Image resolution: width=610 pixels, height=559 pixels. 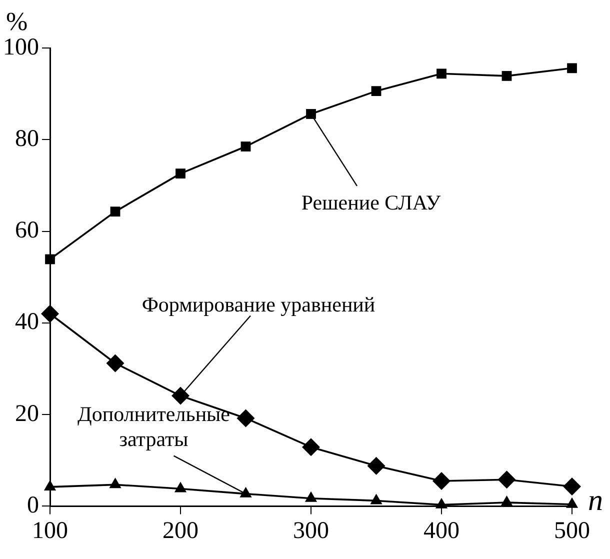 What do you see at coordinates (27, 322) in the screenshot?
I see `y-tick-label: 40` at bounding box center [27, 322].